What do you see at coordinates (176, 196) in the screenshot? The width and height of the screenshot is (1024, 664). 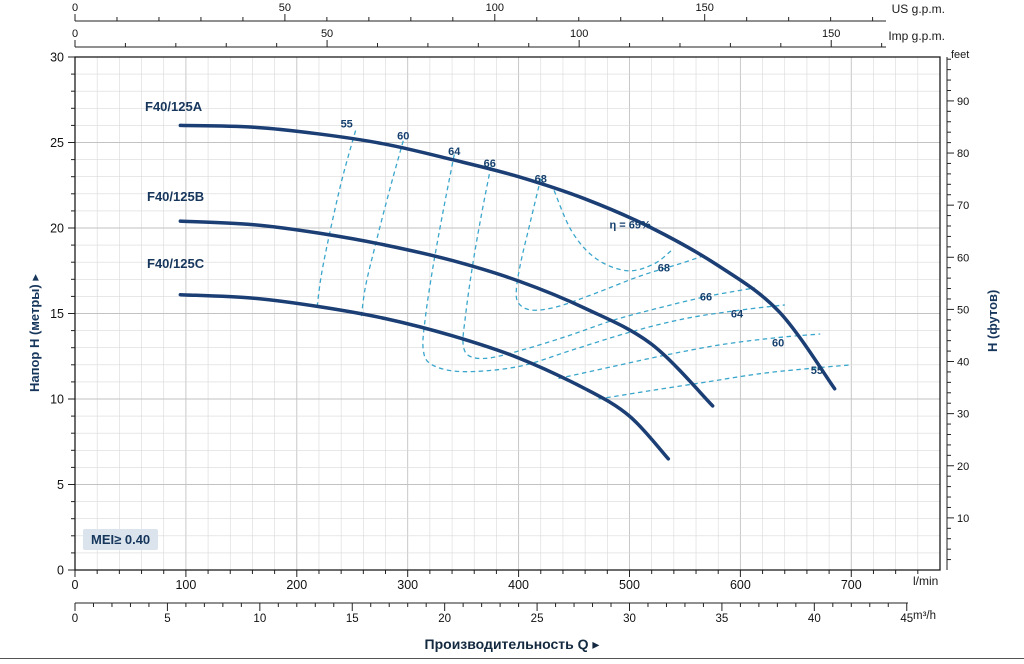 I see `curve-label-f40-125b: F40/125B` at bounding box center [176, 196].